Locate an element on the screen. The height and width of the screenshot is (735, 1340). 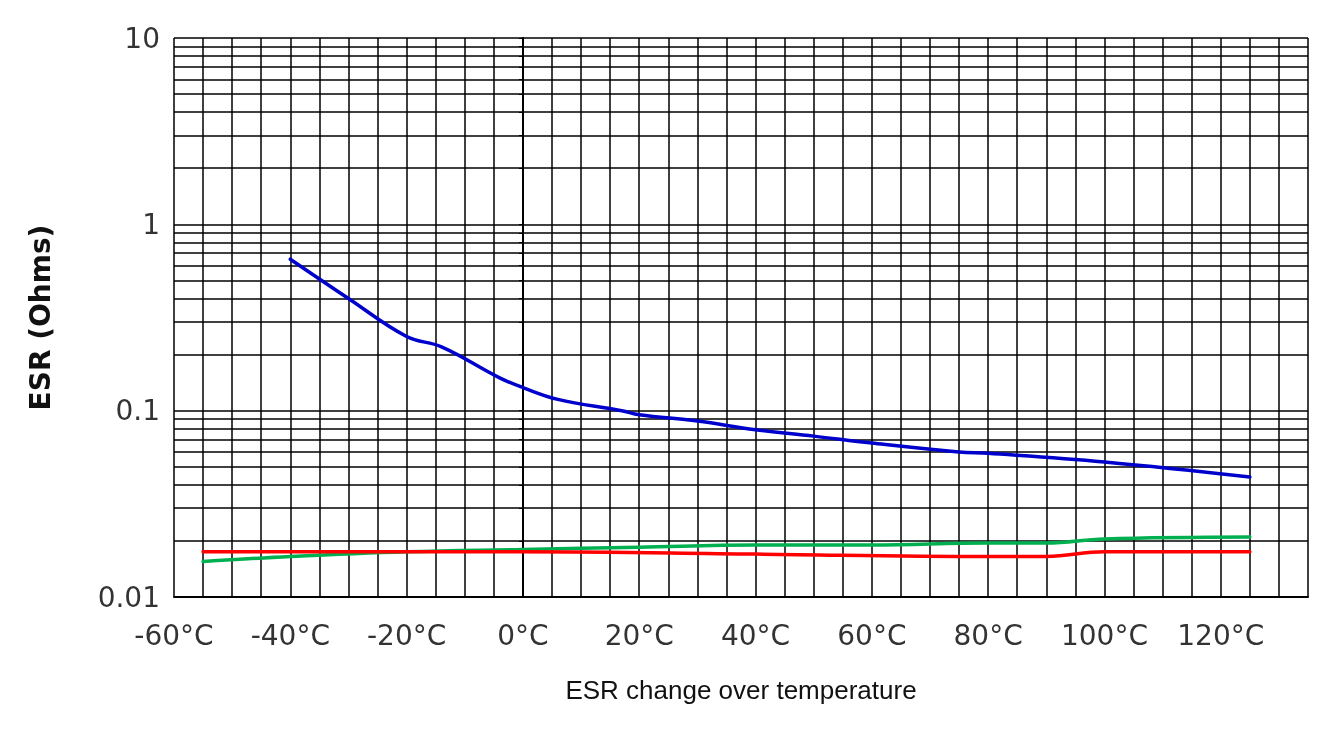
y-tick-label: 0.01 is located at coordinates (128, 597).